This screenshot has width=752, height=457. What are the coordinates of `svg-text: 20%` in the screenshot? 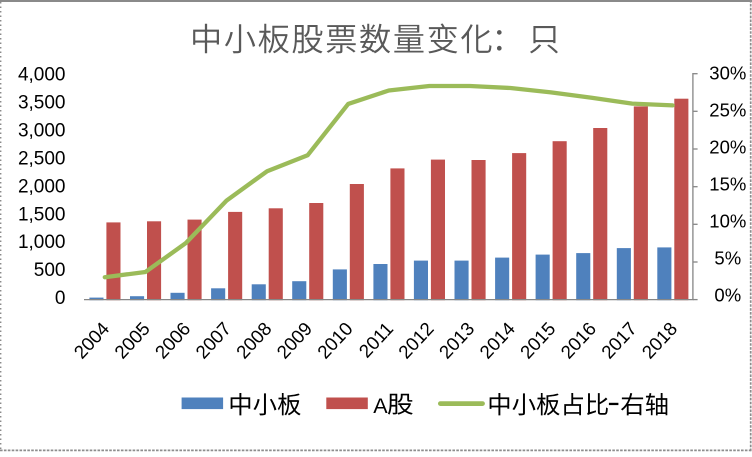 It's located at (727, 147).